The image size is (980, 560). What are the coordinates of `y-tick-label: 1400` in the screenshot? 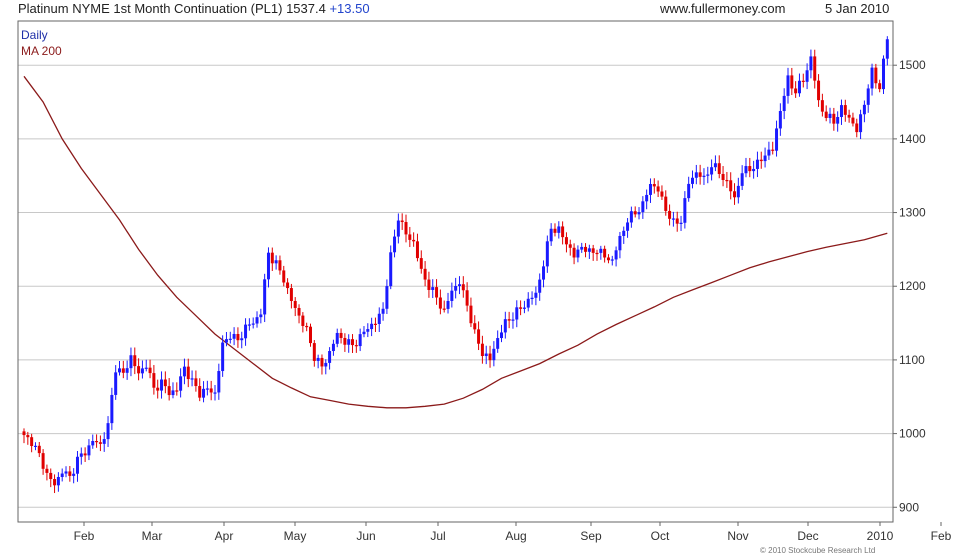 It's located at (912, 139).